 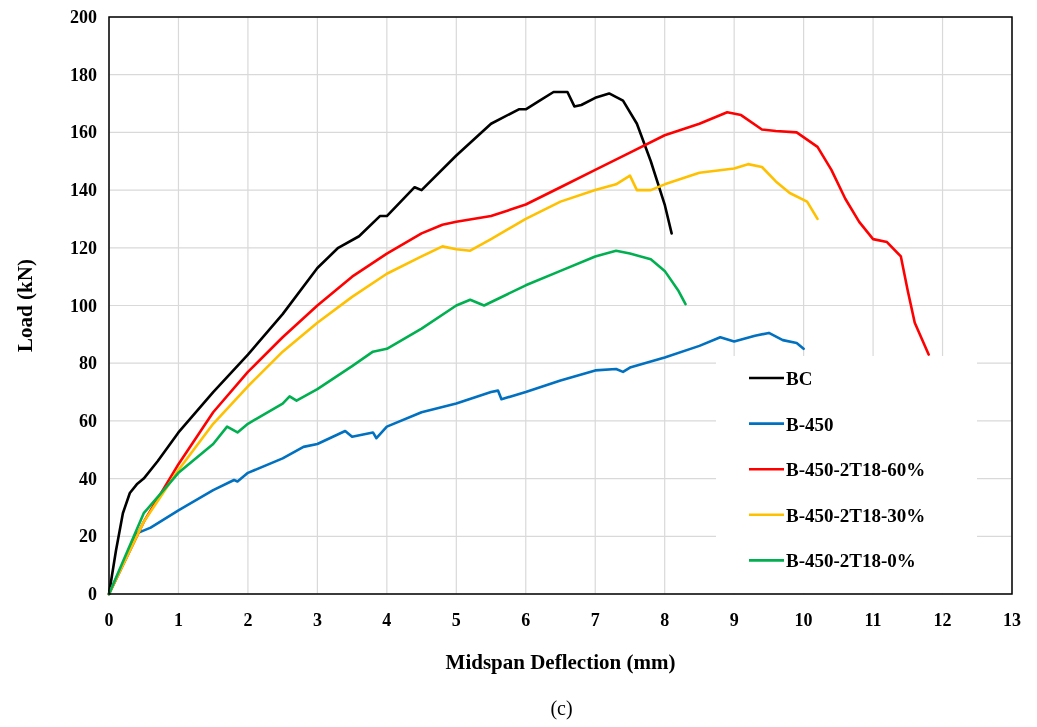 What do you see at coordinates (734, 620) in the screenshot?
I see `x-tick-label: 9` at bounding box center [734, 620].